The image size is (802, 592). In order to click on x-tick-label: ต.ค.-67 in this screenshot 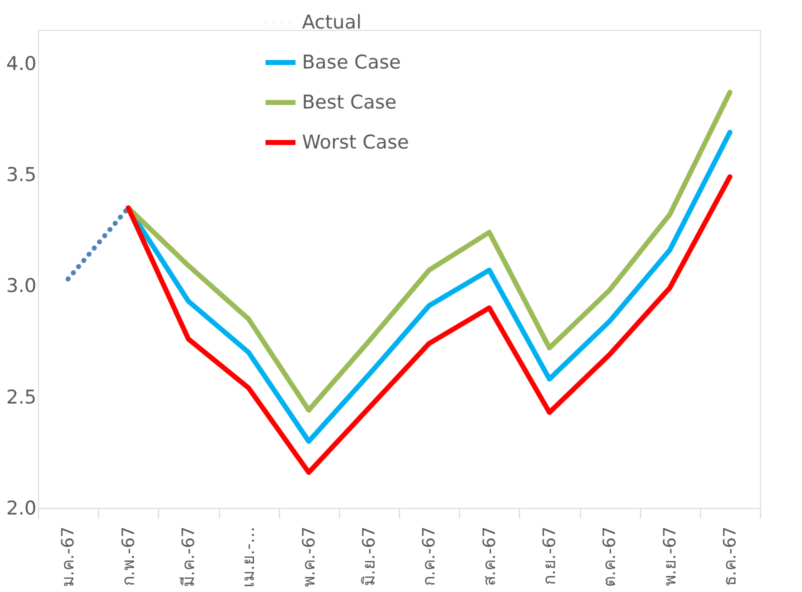, I will do `click(610, 557)`.